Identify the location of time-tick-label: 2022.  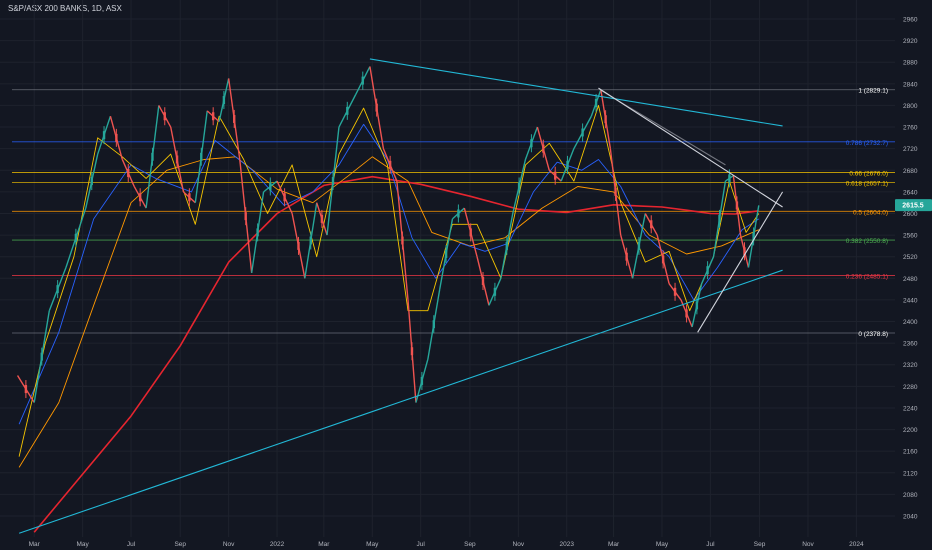
(277, 544).